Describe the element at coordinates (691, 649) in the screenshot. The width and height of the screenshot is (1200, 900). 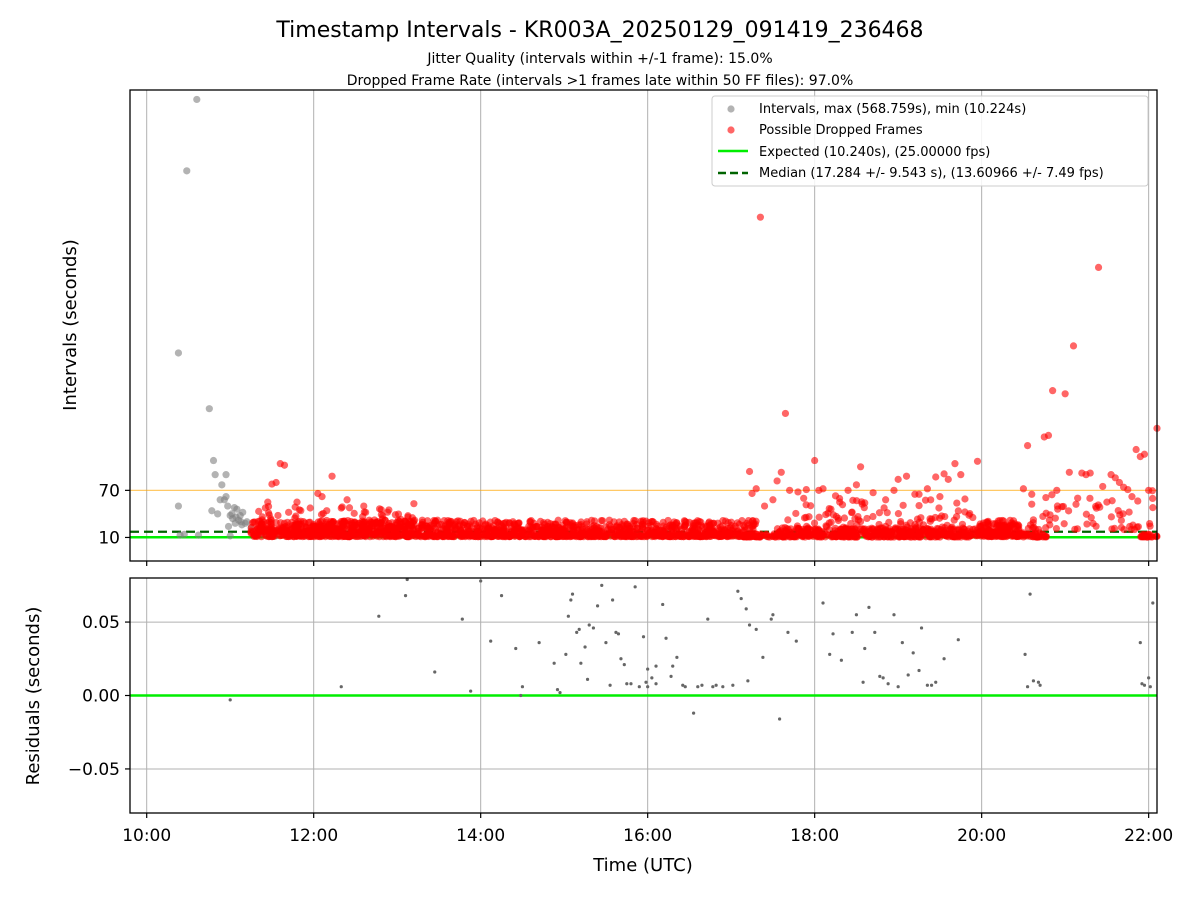
I see `residuals-points` at that location.